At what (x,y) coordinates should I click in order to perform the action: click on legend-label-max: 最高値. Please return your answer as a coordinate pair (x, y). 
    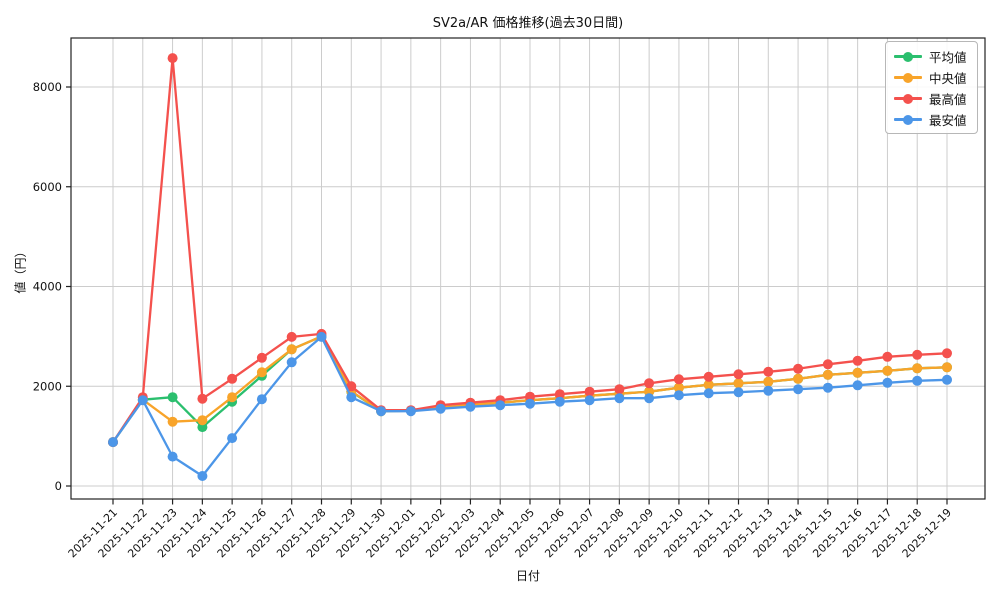
    Looking at the image, I should click on (948, 99).